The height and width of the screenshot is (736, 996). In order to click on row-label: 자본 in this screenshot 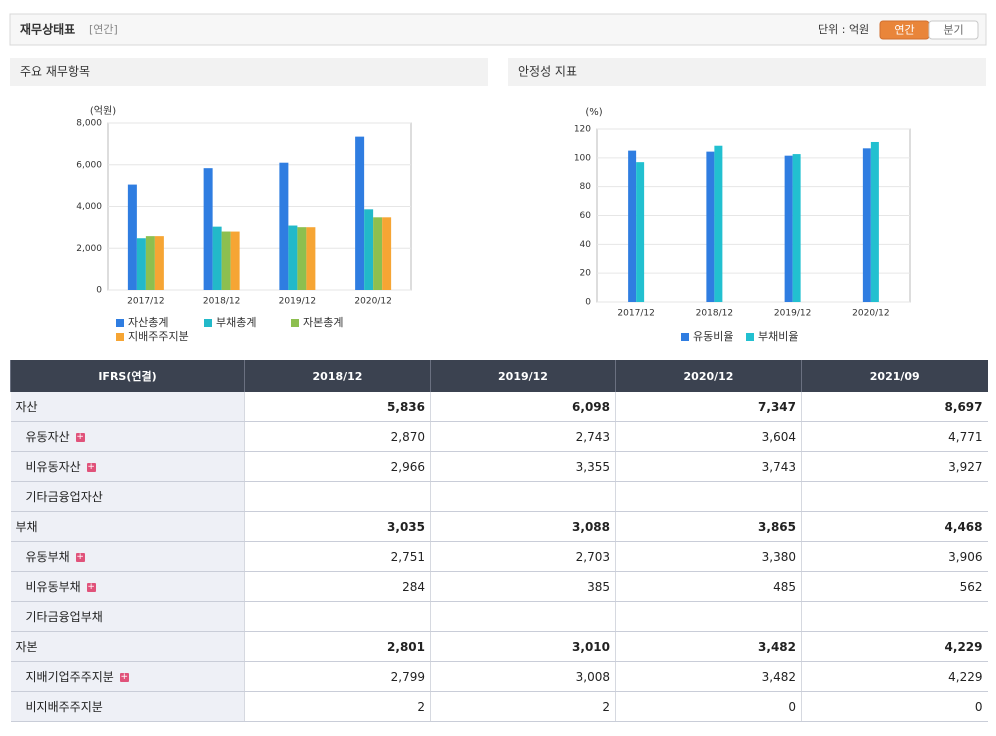, I will do `click(26, 647)`.